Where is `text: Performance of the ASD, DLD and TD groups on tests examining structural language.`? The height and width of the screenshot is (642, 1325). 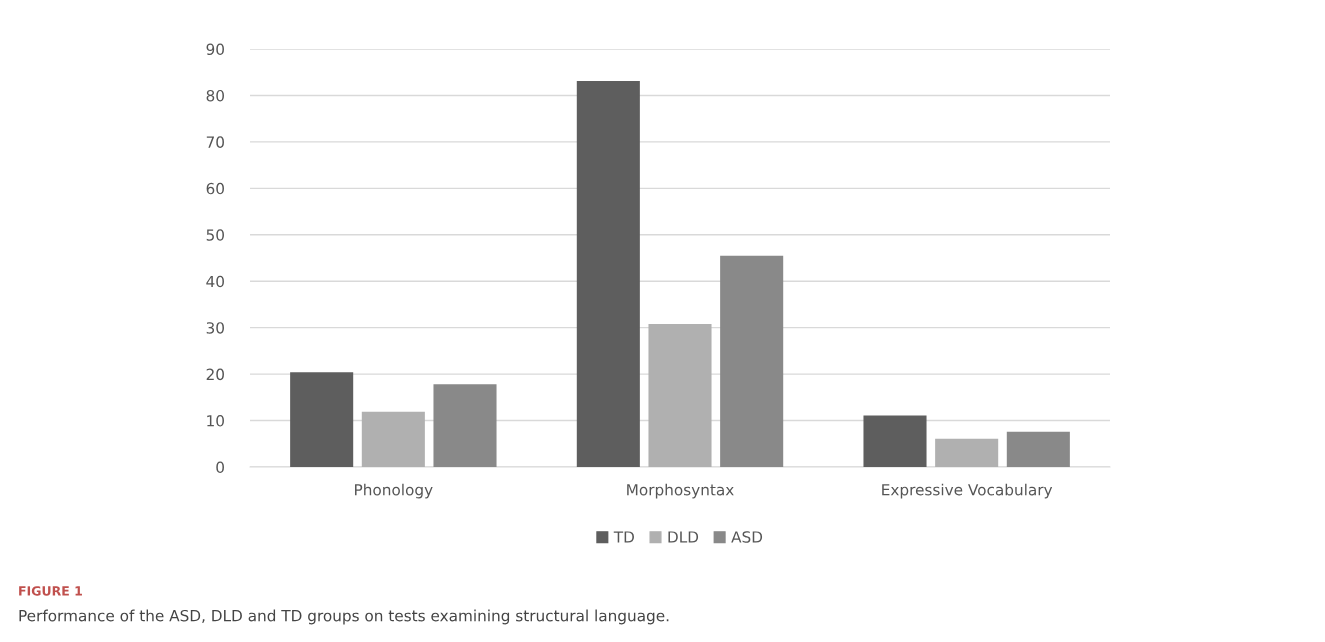 text: Performance of the ASD, DLD and TD groups on tests examining structural language. is located at coordinates (344, 617).